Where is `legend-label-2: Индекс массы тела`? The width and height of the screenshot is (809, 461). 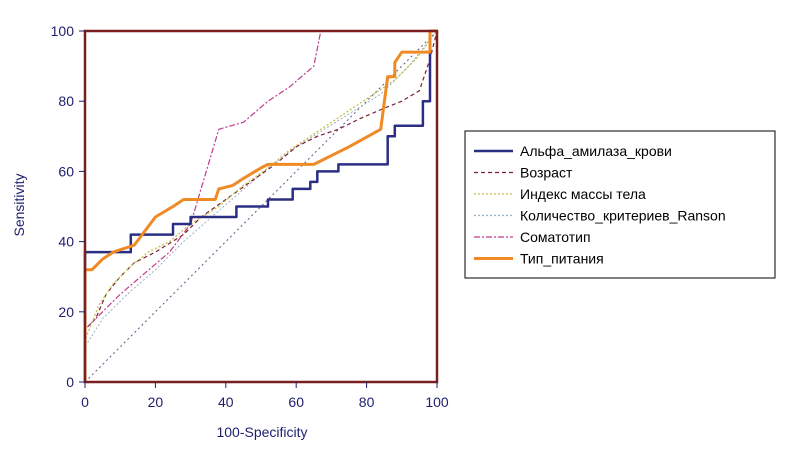 legend-label-2: Индекс массы тела is located at coordinates (583, 194).